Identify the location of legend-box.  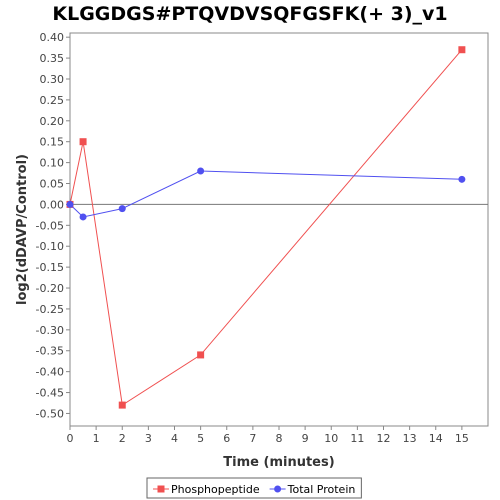
(254, 488).